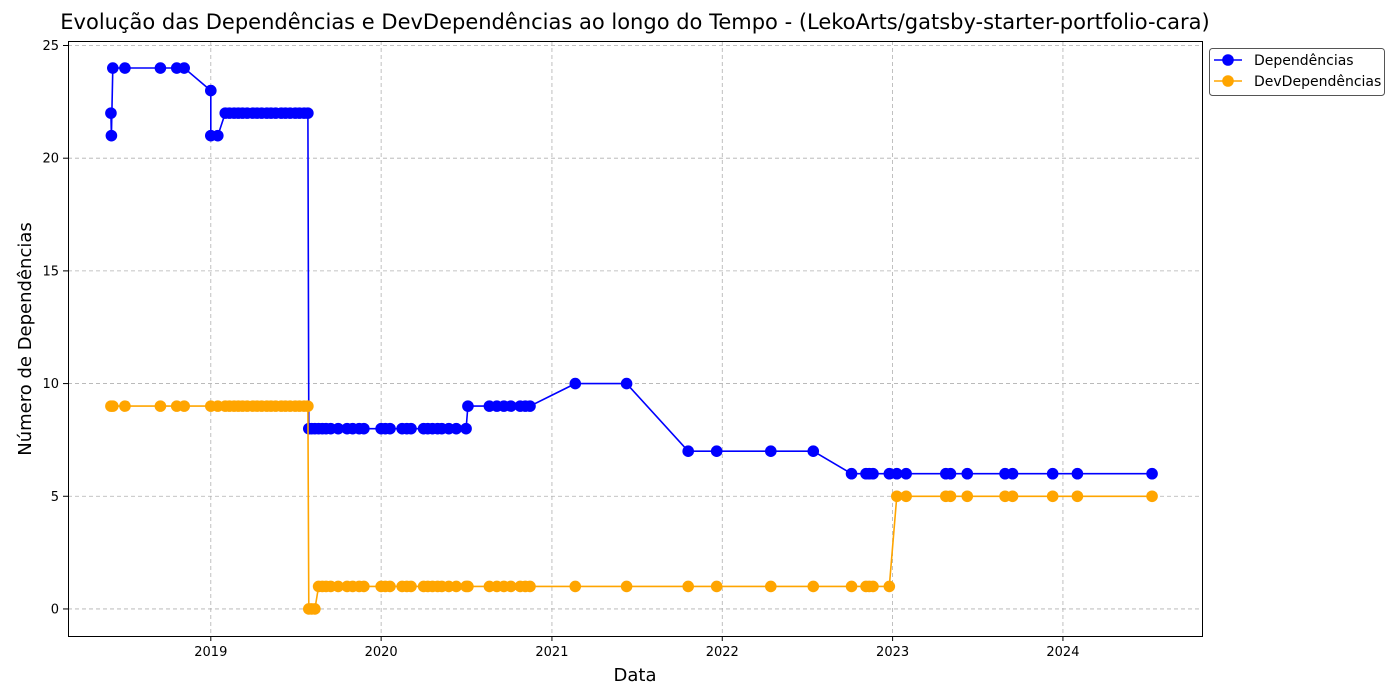 This screenshot has height=700, width=1400. What do you see at coordinates (381, 652) in the screenshot?
I see `x-tick-label: 2020` at bounding box center [381, 652].